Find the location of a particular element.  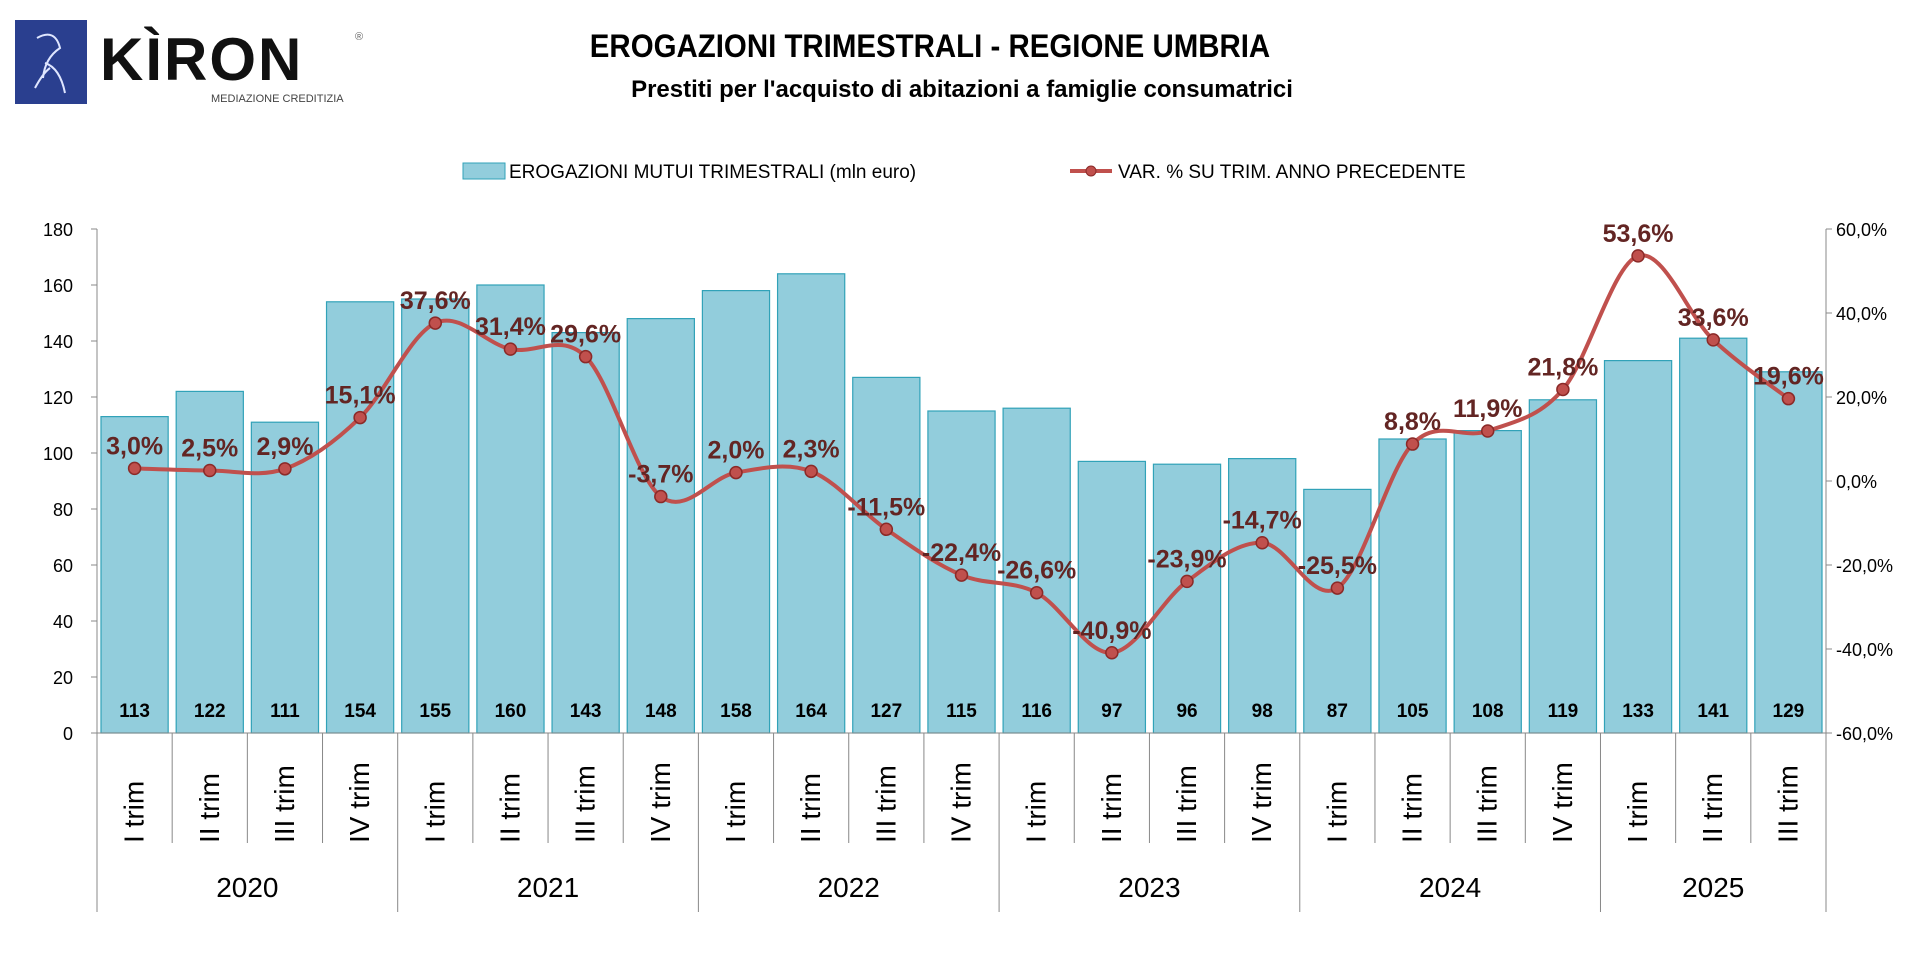

line-value-label: -40,9% is located at coordinates (1111, 631).